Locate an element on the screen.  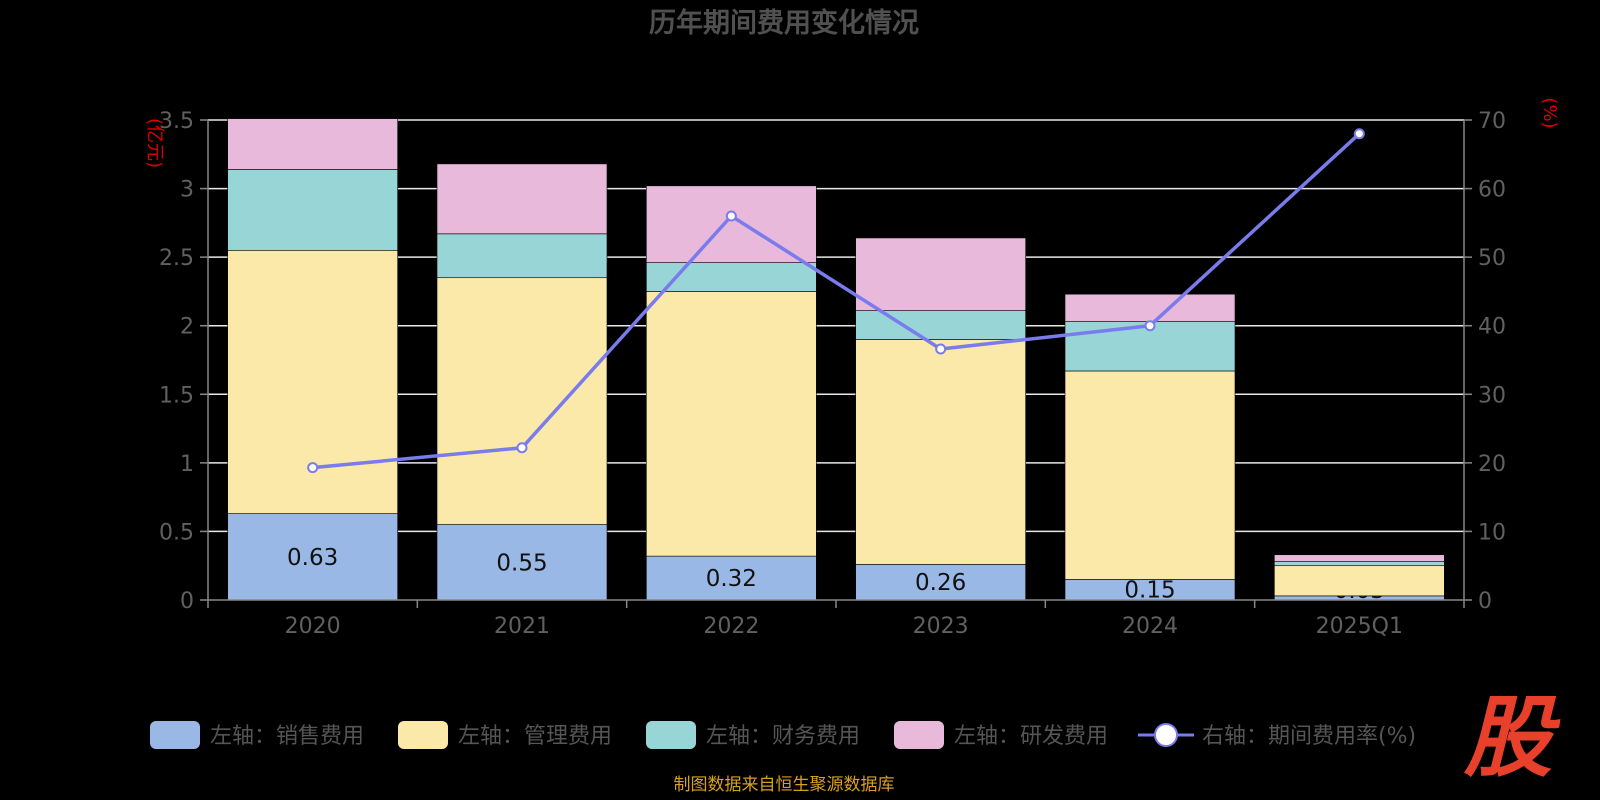
bar-data-label: 0.26 is located at coordinates (940, 583).